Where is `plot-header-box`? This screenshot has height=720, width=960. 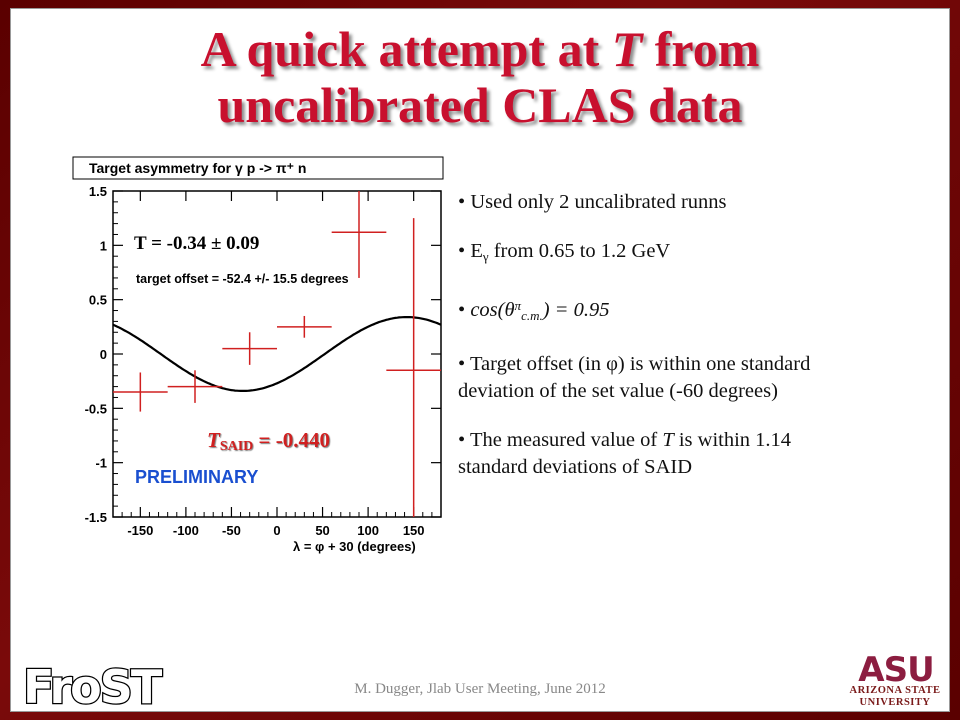
plot-header-box is located at coordinates (258, 168).